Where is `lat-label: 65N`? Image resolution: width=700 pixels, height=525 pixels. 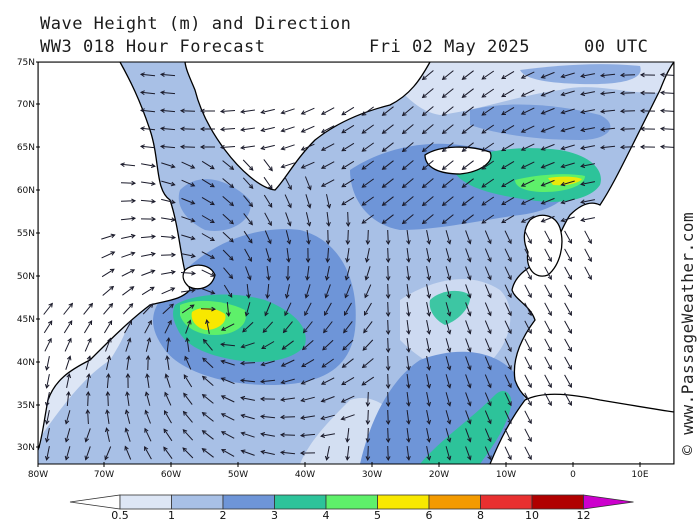 lat-label: 65N is located at coordinates (26, 148).